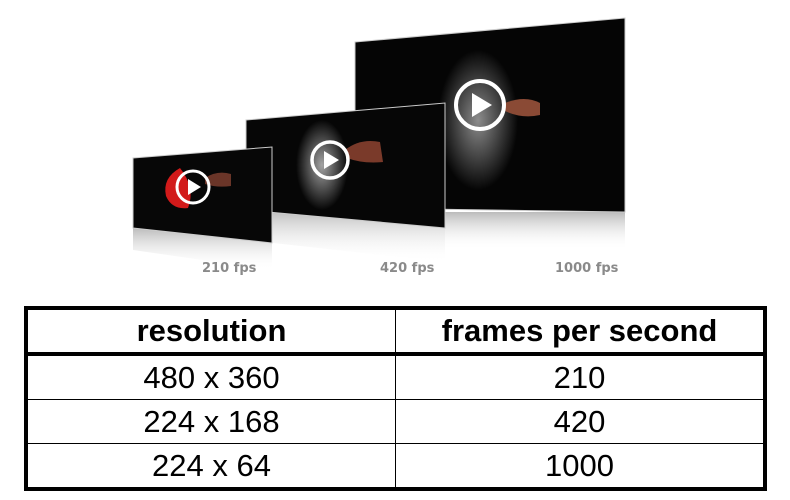  What do you see at coordinates (587, 268) in the screenshot?
I see `fps-label: 1000 fps` at bounding box center [587, 268].